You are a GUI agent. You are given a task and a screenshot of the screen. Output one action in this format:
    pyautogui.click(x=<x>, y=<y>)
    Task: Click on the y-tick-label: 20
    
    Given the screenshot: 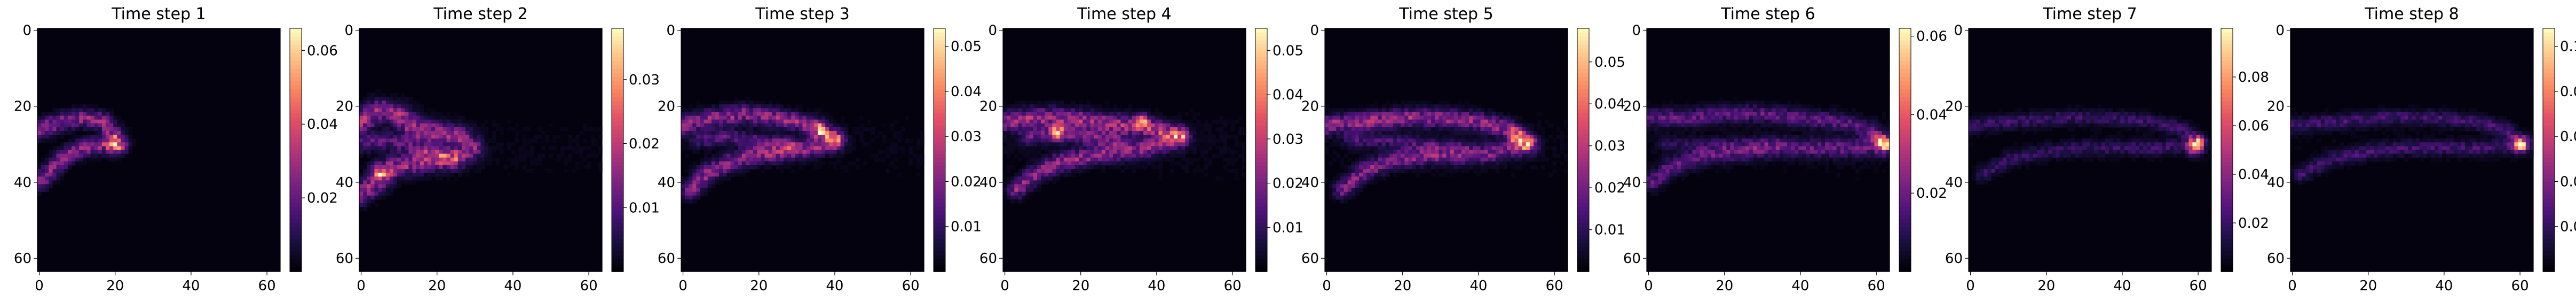 What is the action you would take?
    pyautogui.click(x=1310, y=107)
    